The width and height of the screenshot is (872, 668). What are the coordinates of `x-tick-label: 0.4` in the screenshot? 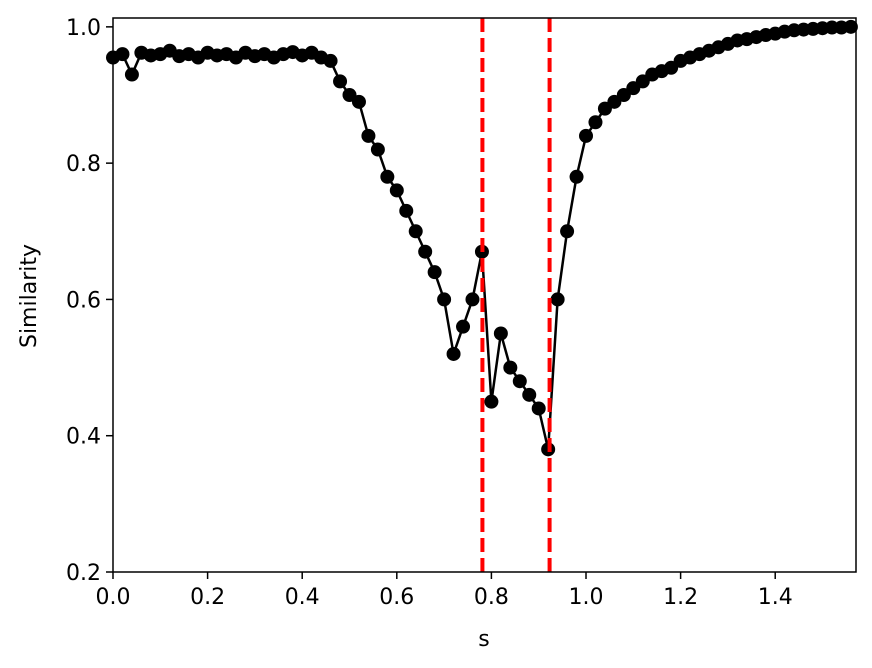 It's located at (302, 597).